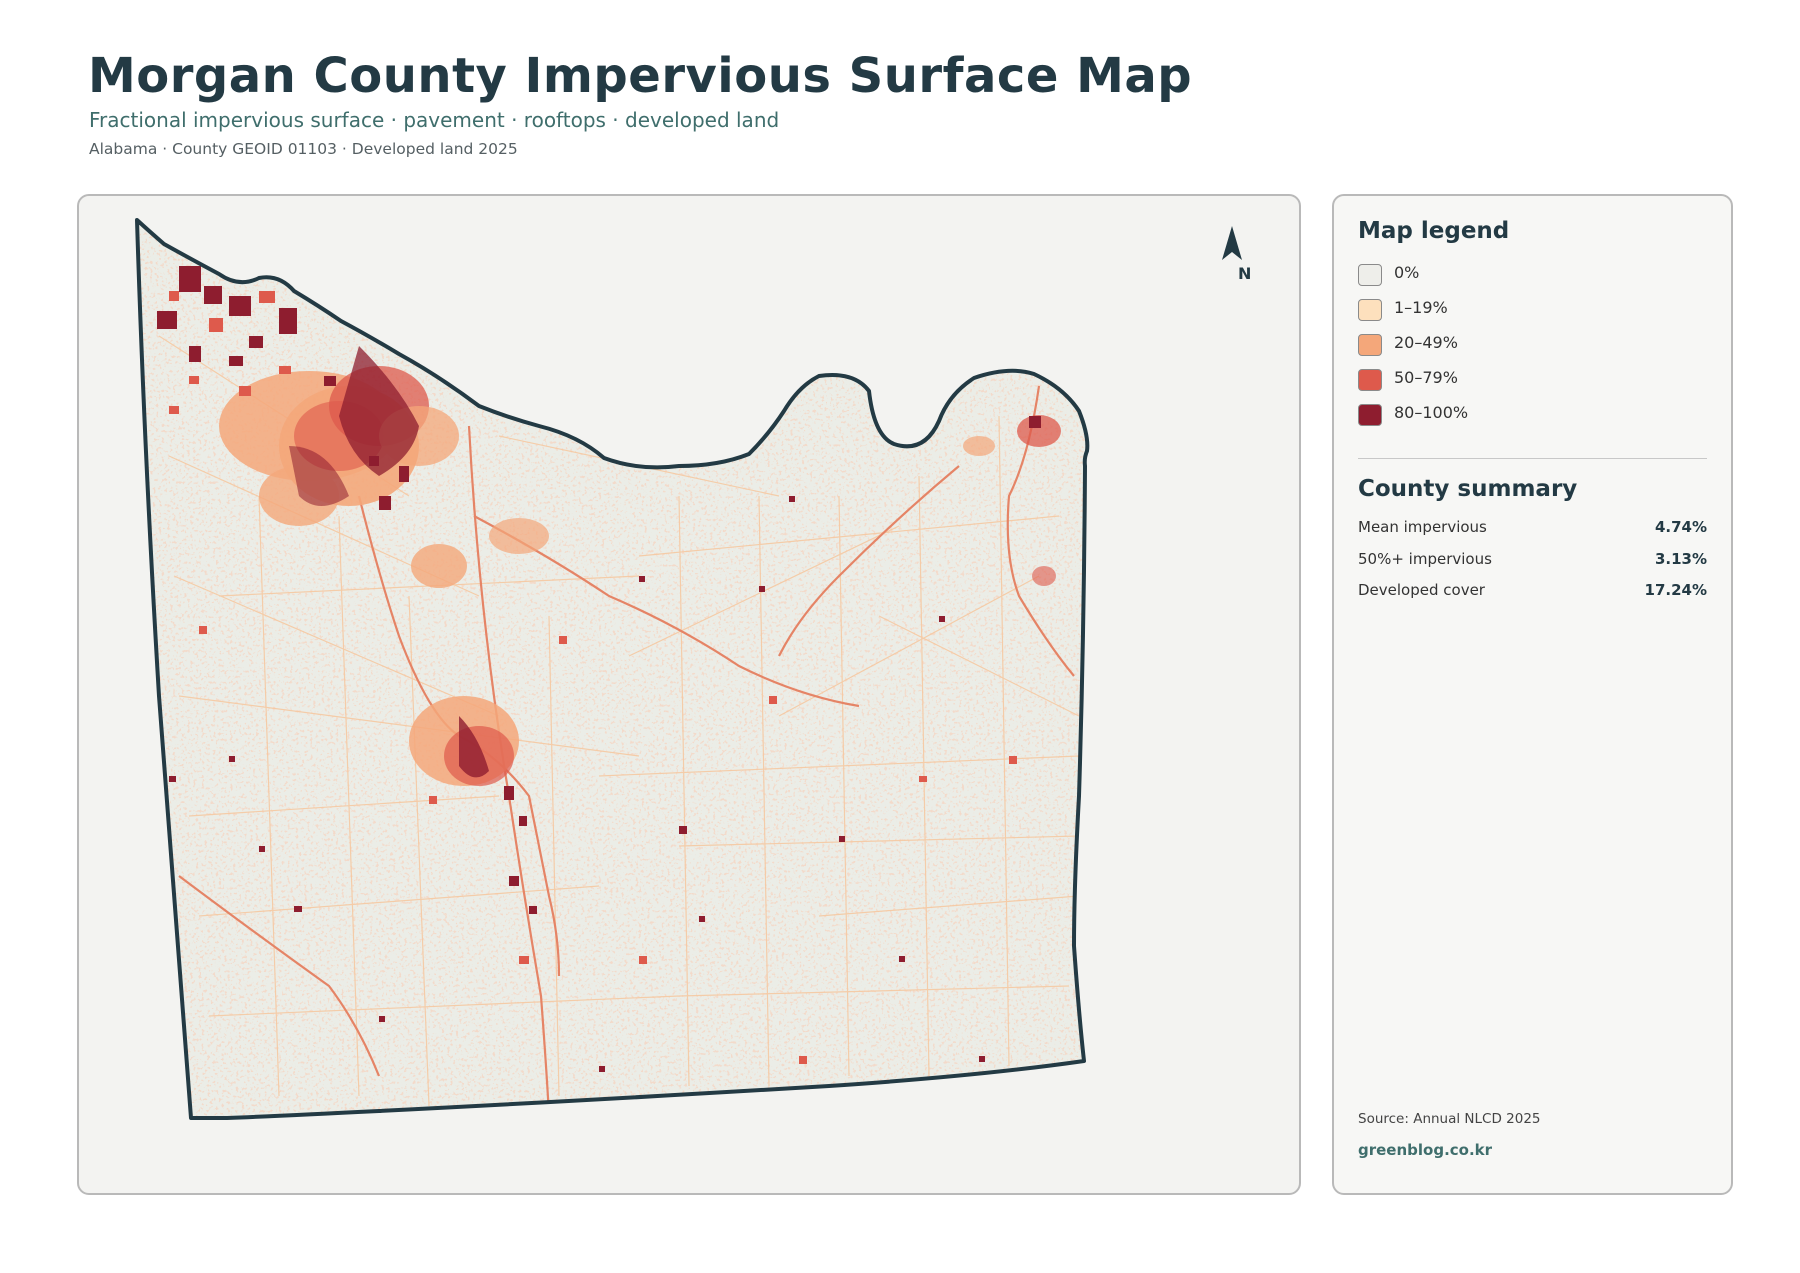 This screenshot has height=1273, width=1800. What do you see at coordinates (1680, 558) in the screenshot?
I see `summary-value: 3.13%` at bounding box center [1680, 558].